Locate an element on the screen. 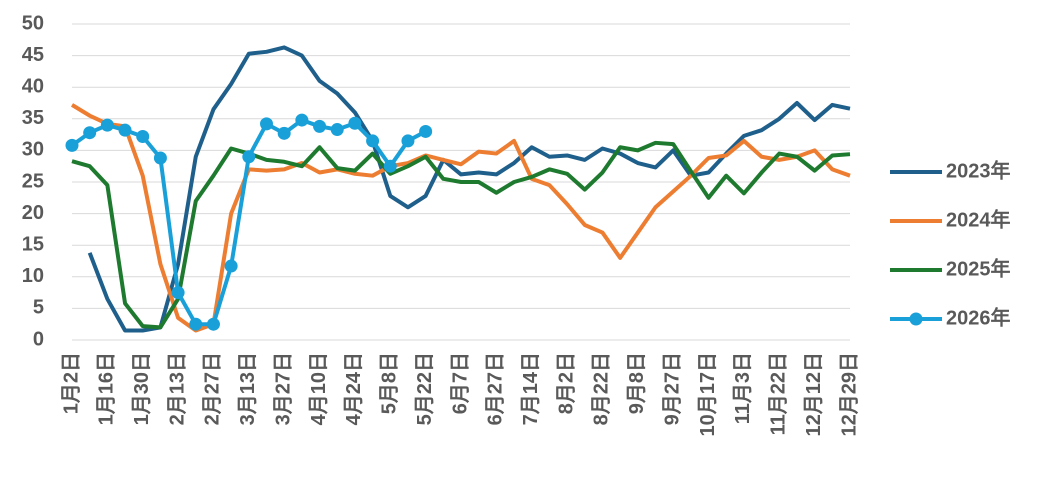 The image size is (1045, 479). x-tick-label: 11月22日 is located at coordinates (779, 393).